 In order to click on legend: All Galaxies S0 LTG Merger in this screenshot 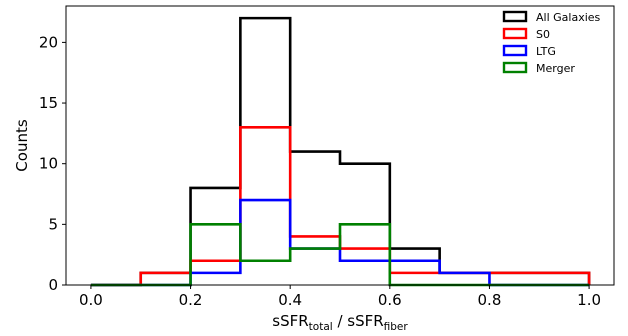, I will do `click(551, 42)`.